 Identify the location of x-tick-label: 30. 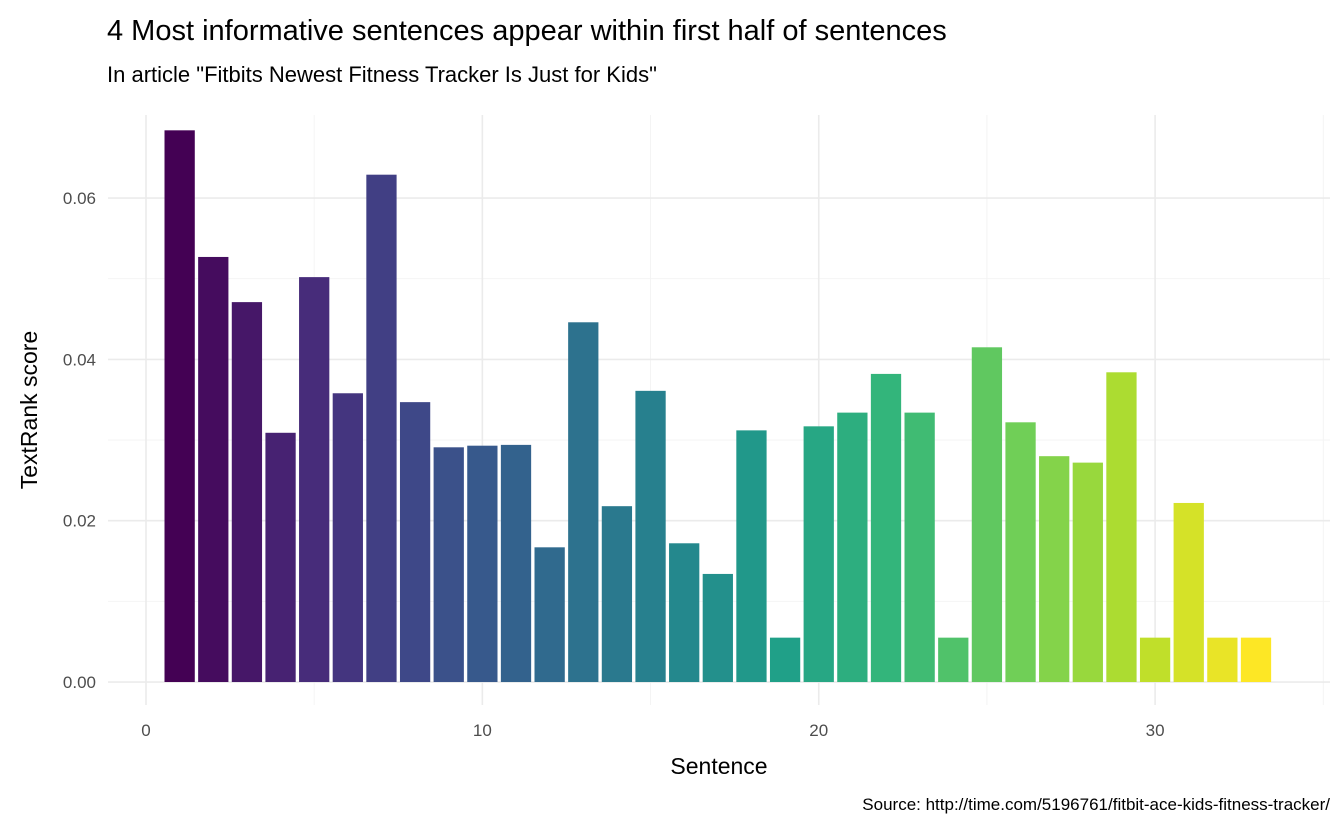
(1155, 730).